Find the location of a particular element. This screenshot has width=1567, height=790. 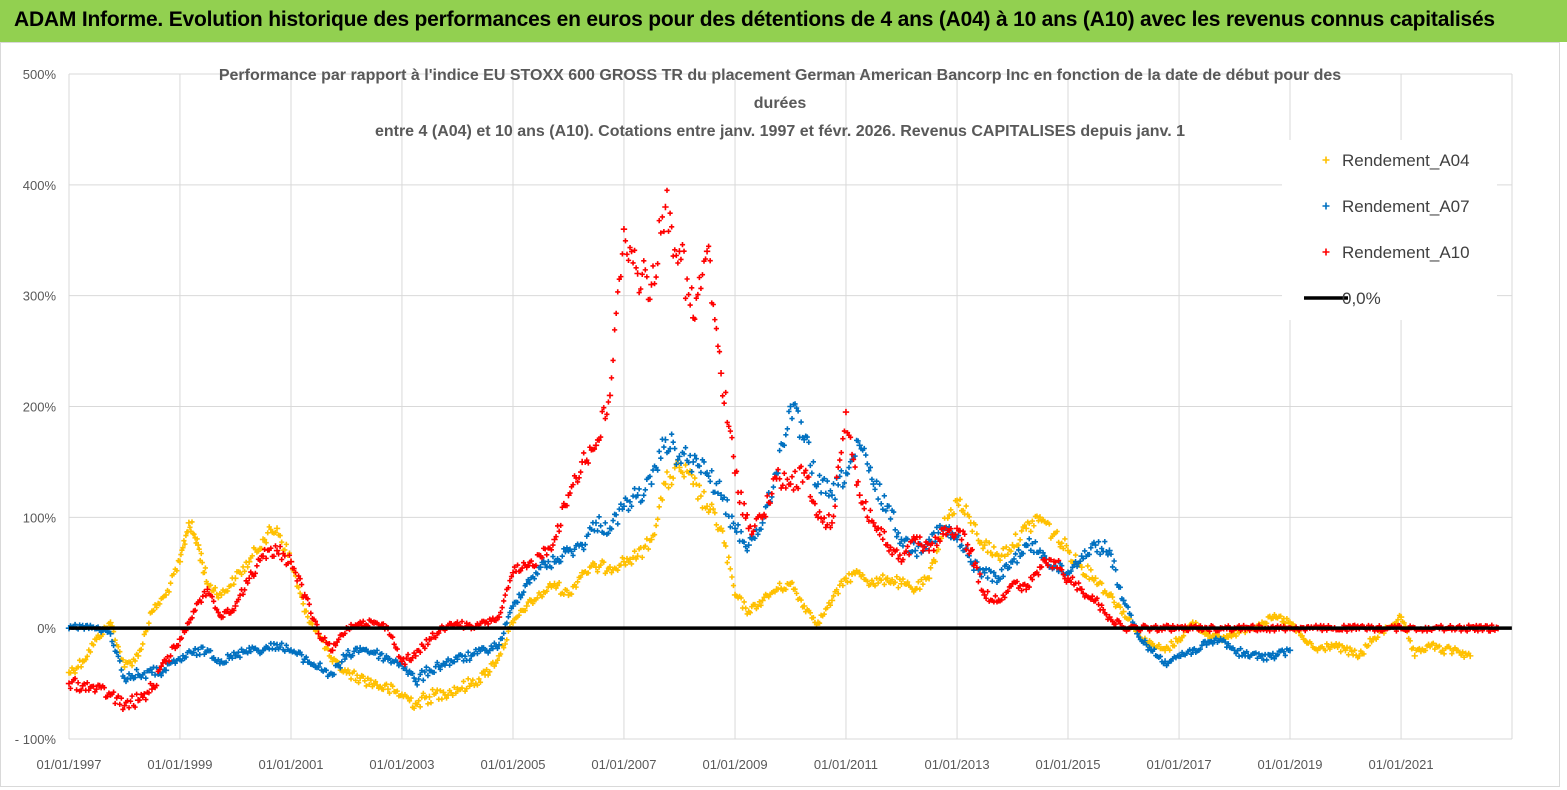

legend-swatch is located at coordinates (1326, 160).